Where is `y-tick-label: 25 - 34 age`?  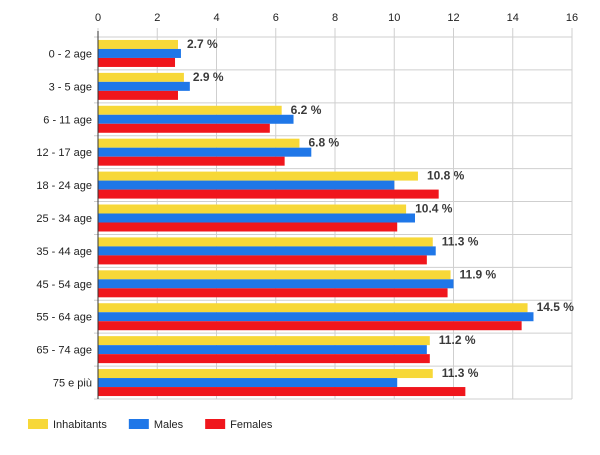 y-tick-label: 25 - 34 age is located at coordinates (64, 219).